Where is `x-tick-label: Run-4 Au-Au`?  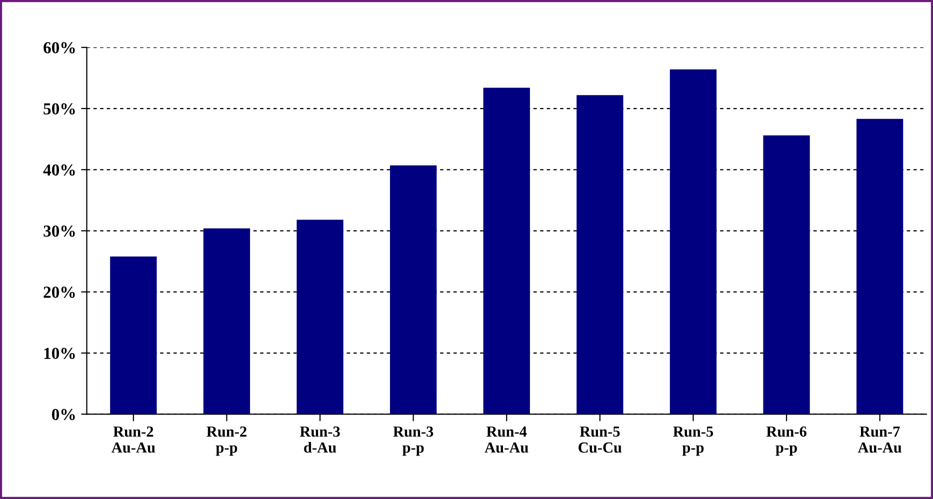 x-tick-label: Run-4 Au-Au is located at coordinates (506, 439).